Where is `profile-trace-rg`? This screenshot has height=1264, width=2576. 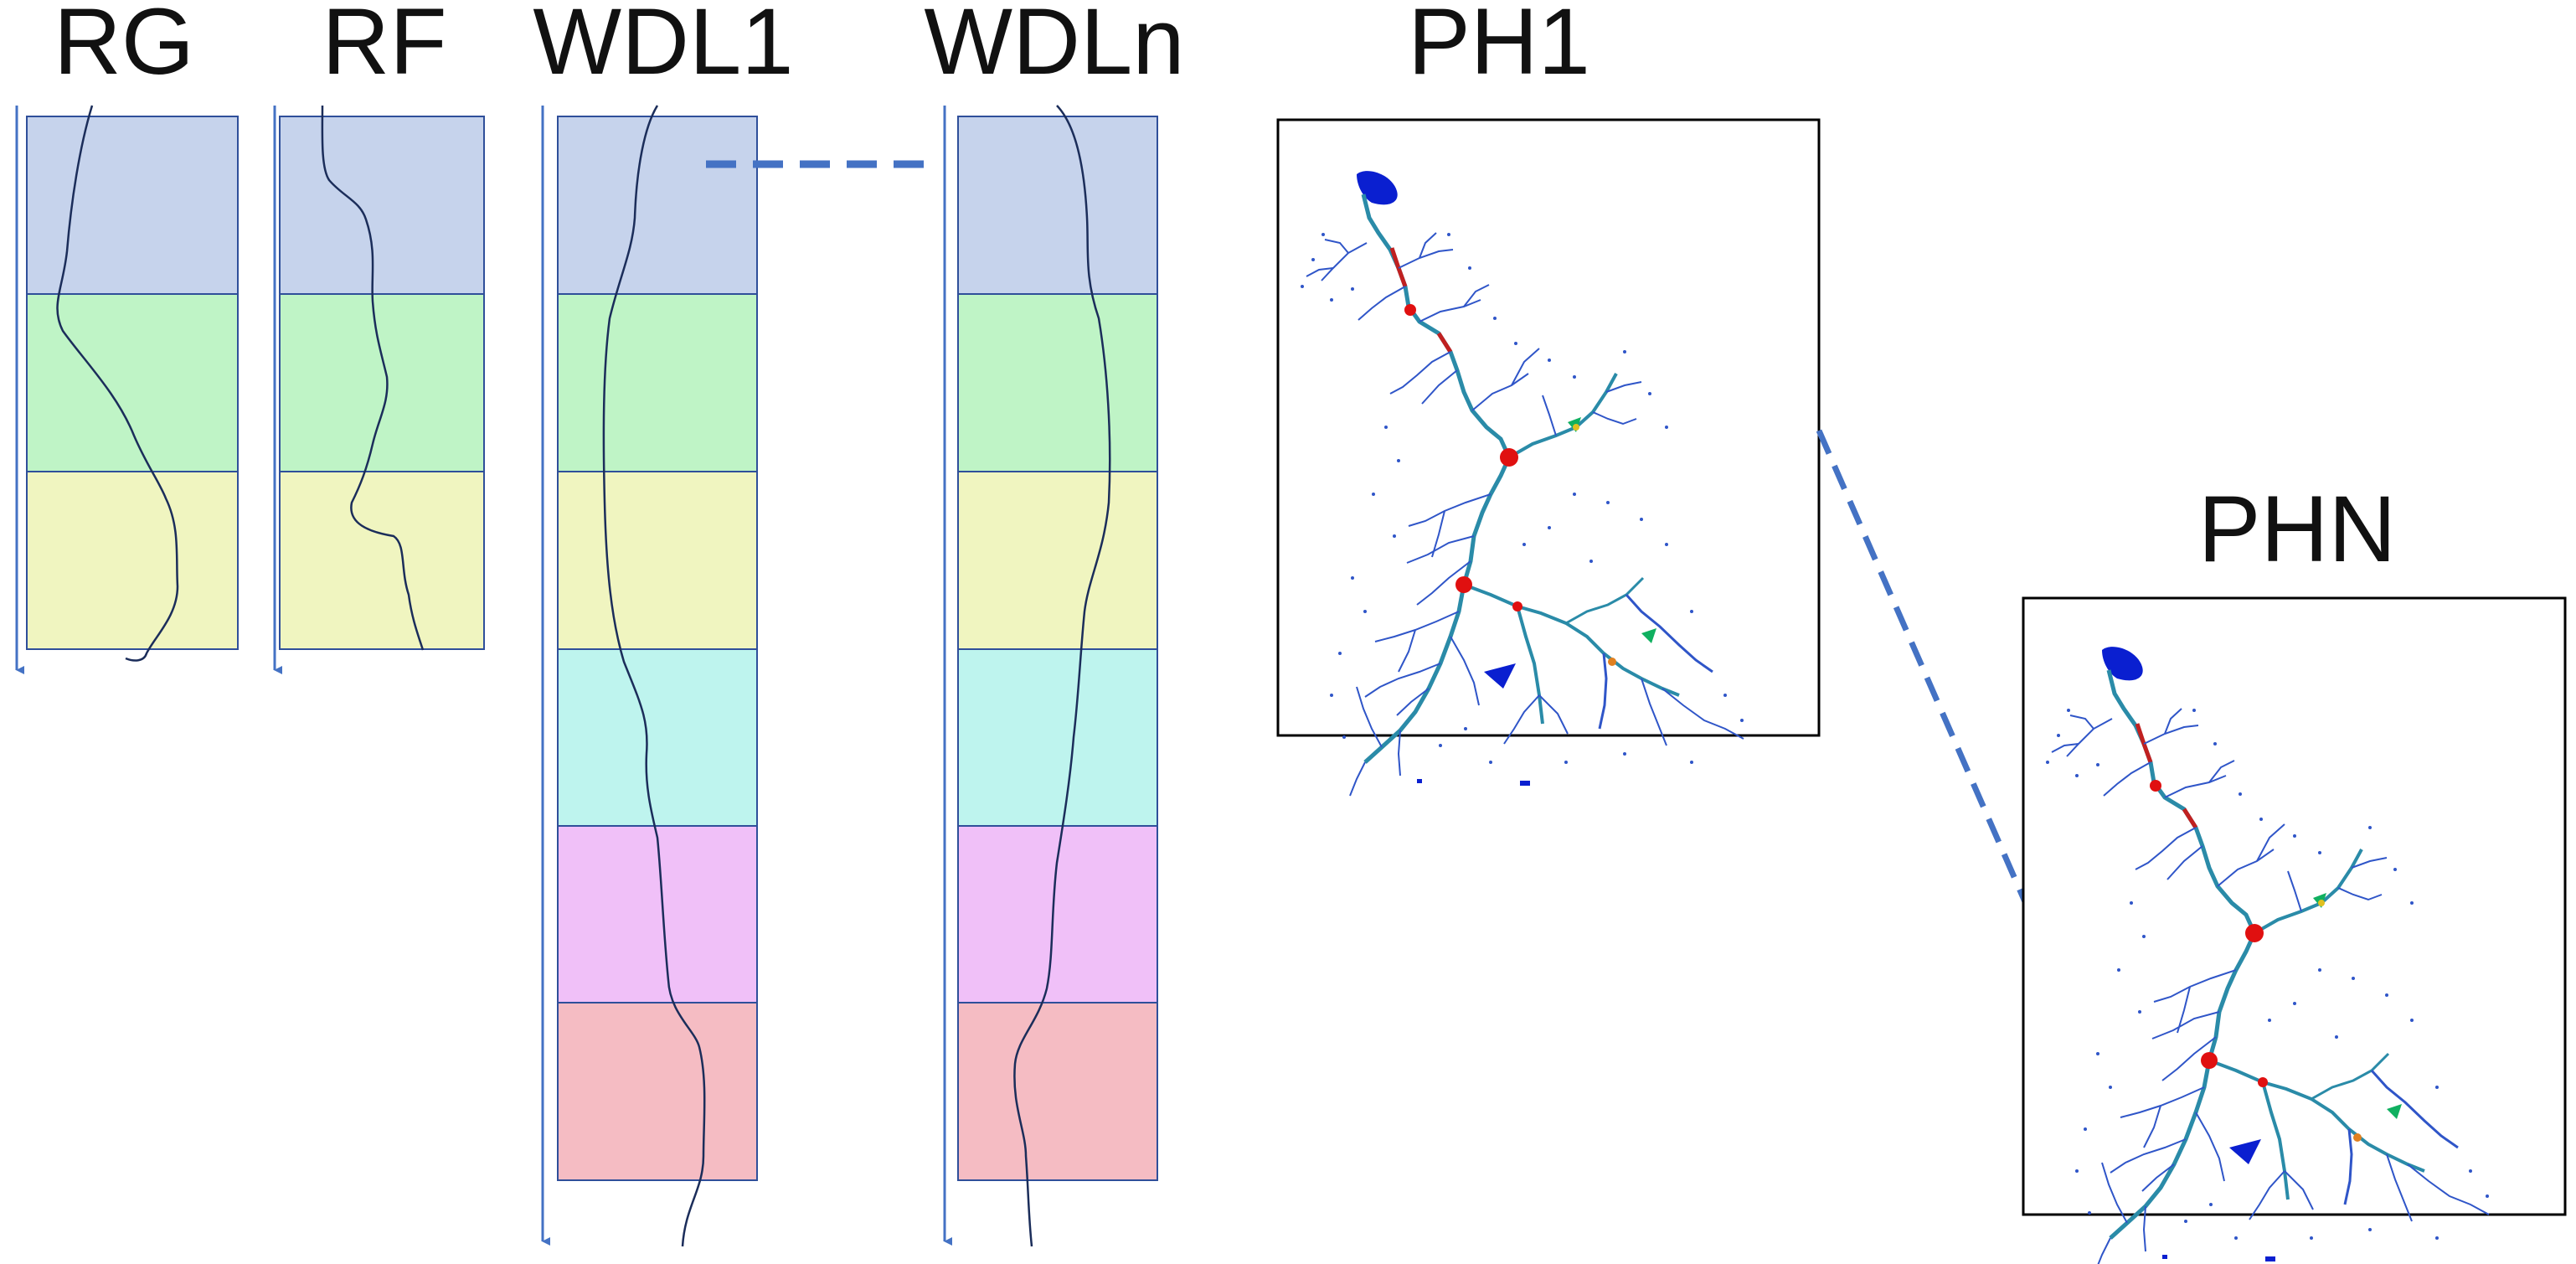
profile-trace-rg is located at coordinates (117, 384).